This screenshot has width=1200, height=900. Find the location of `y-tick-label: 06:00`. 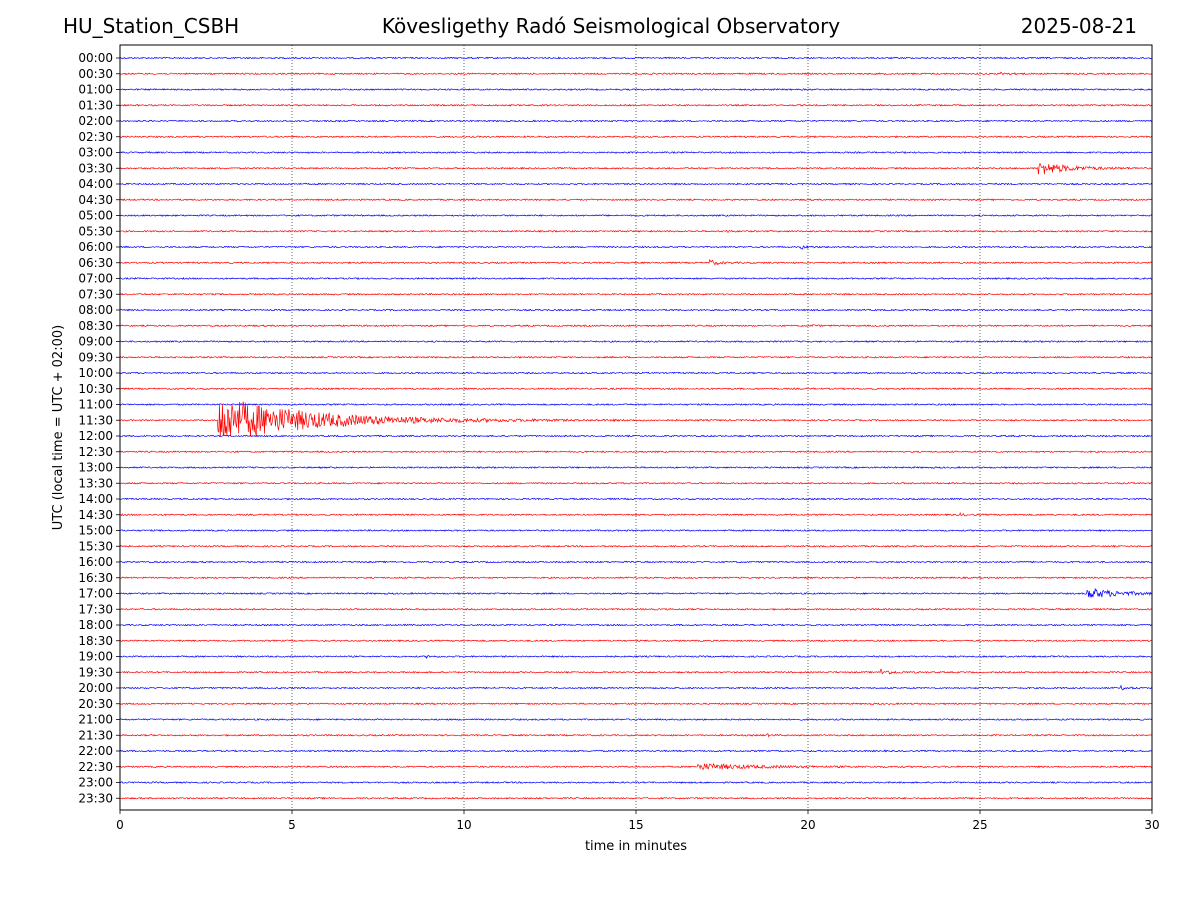

y-tick-label: 06:00 is located at coordinates (95, 247).